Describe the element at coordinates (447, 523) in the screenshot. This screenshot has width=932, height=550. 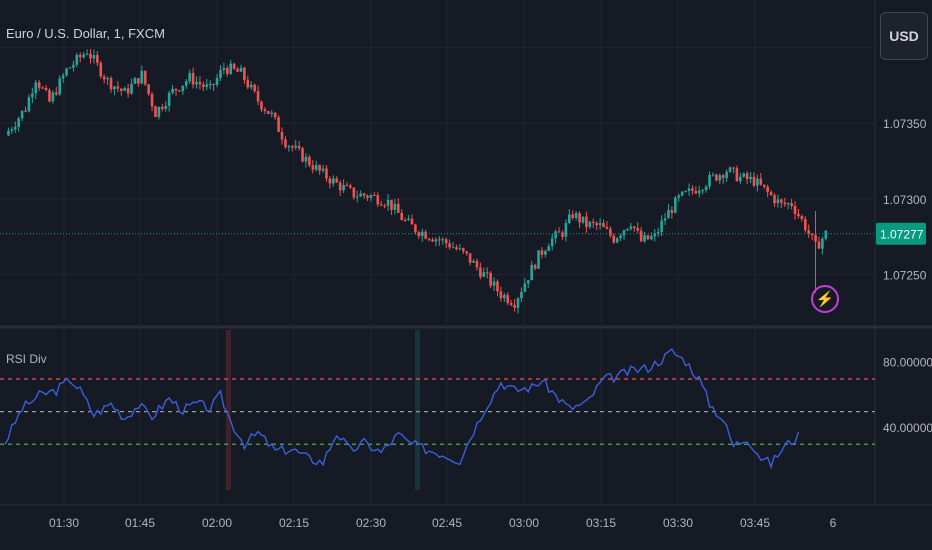
I see `time-tick-label: 02:45` at that location.